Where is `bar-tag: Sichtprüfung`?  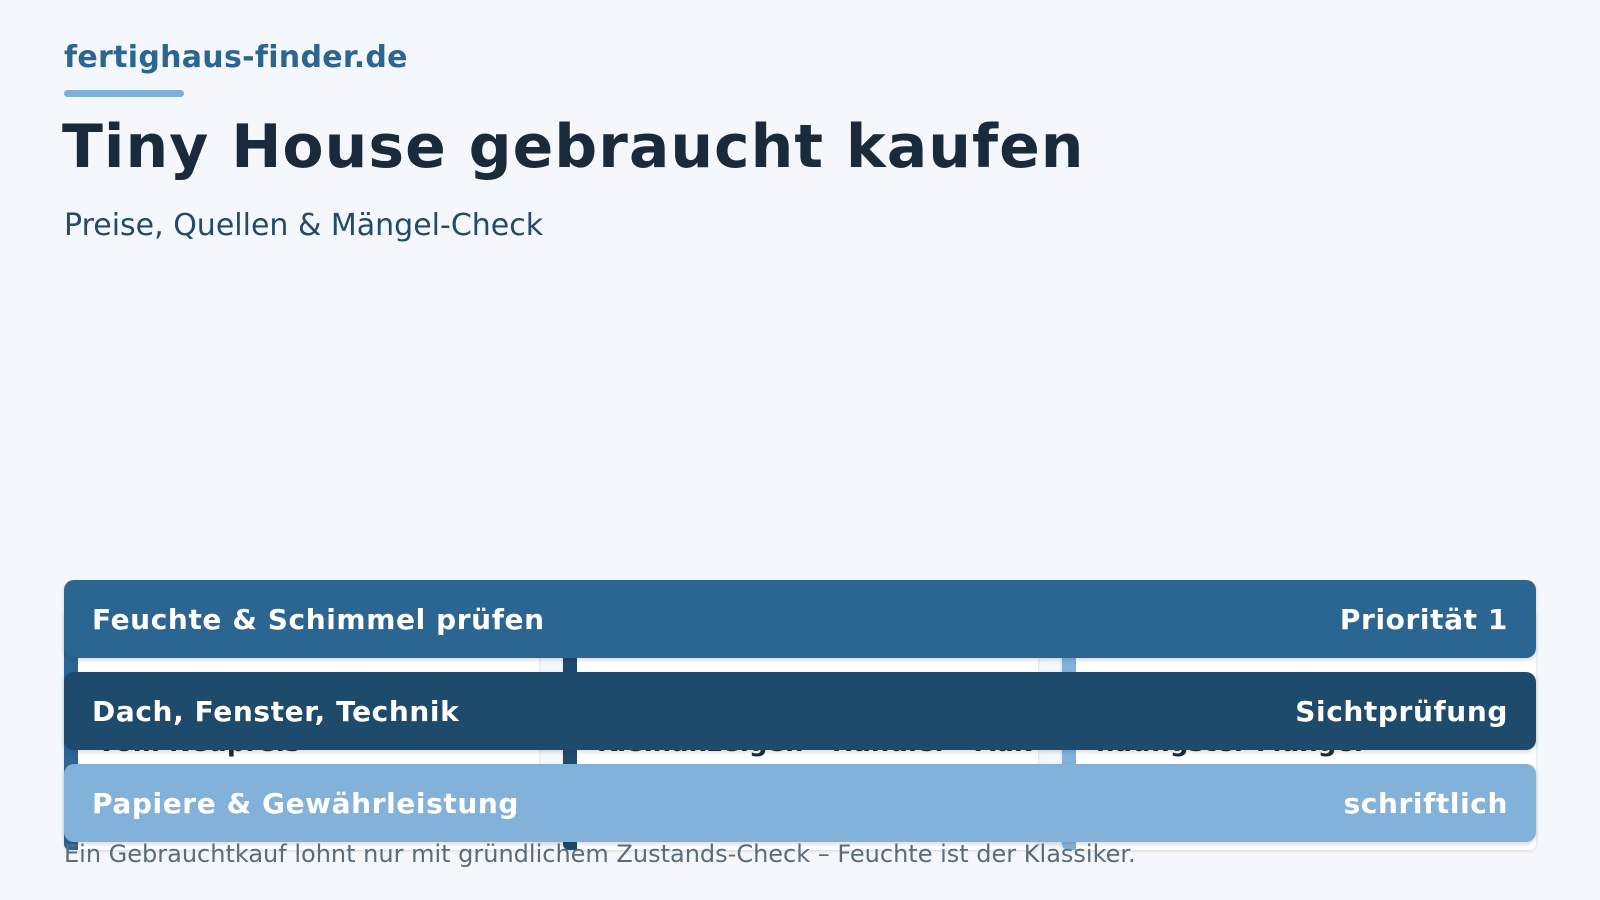
bar-tag: Sichtprüfung is located at coordinates (1401, 711).